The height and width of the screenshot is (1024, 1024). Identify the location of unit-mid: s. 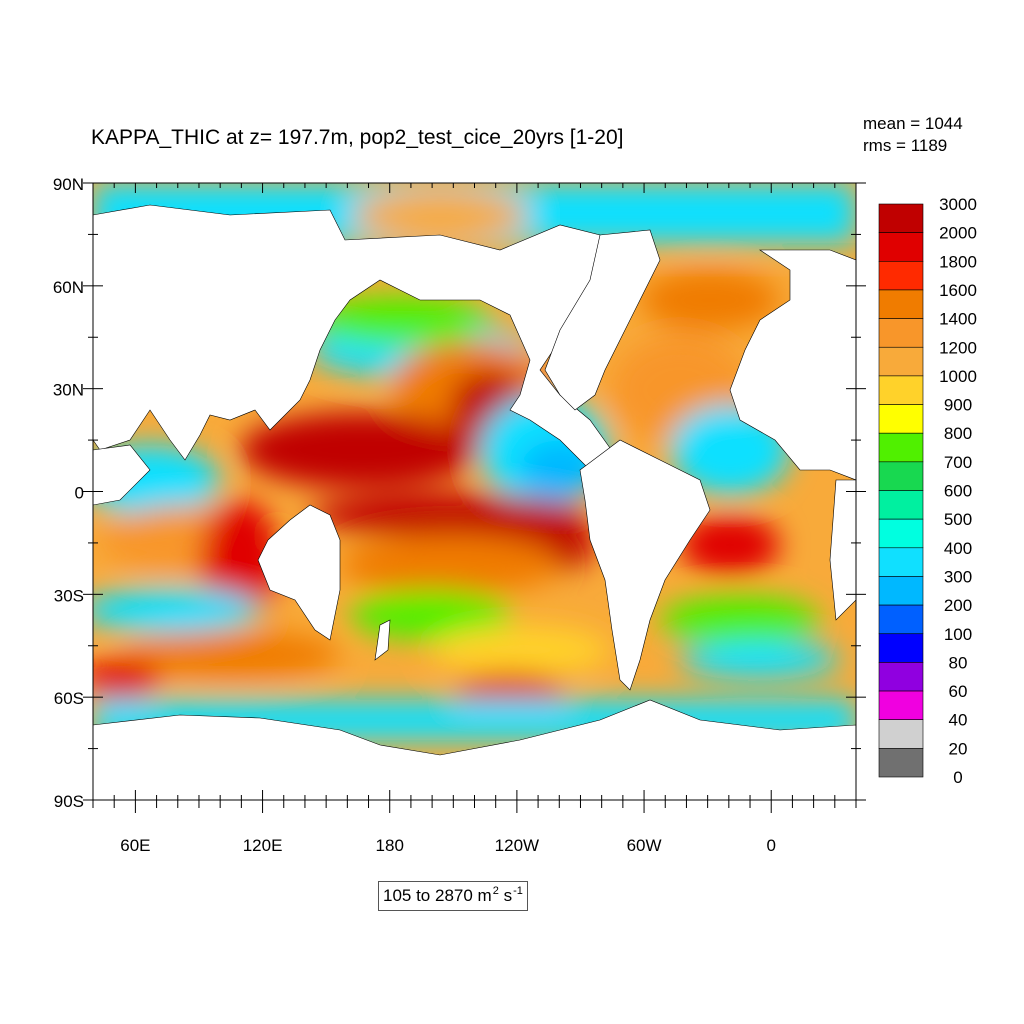
(505, 895).